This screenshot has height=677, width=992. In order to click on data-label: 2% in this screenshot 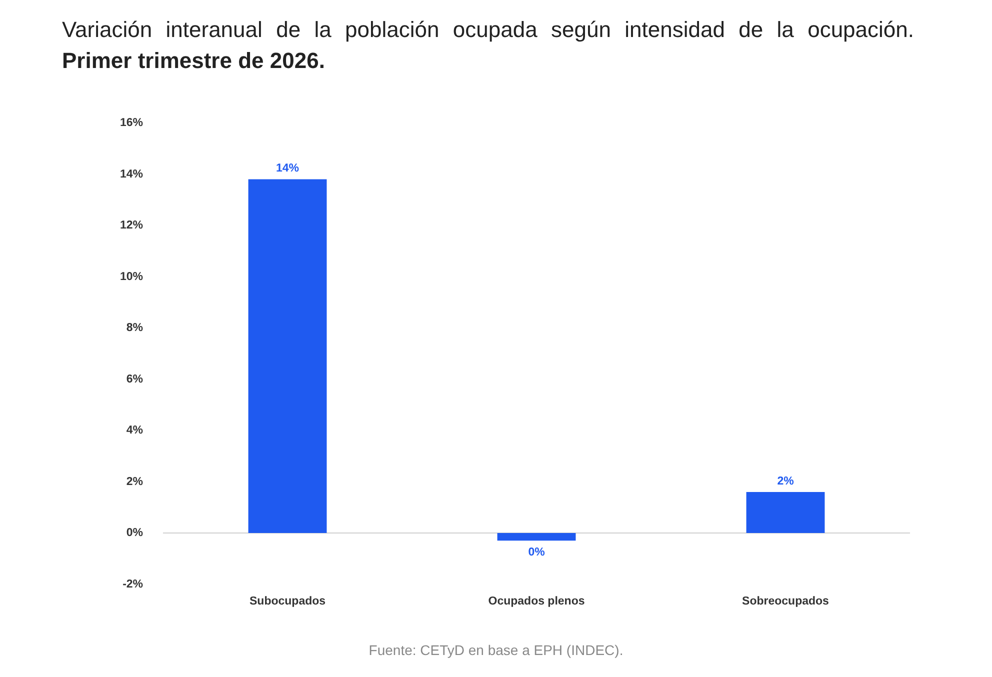, I will do `click(785, 481)`.